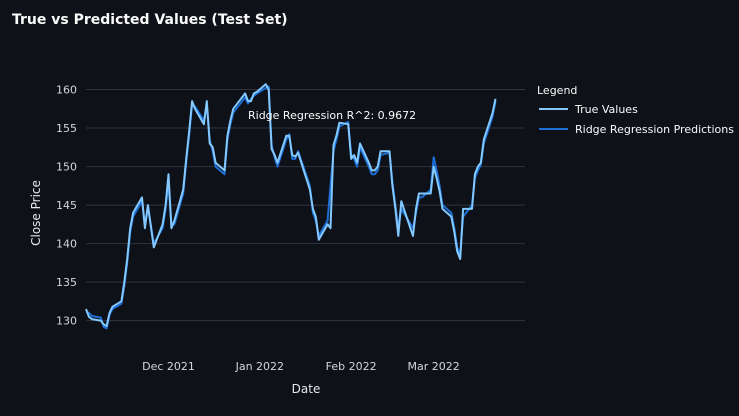  I want to click on legend-item-ridge-predictions: Ridge Regression Predictions, so click(636, 129).